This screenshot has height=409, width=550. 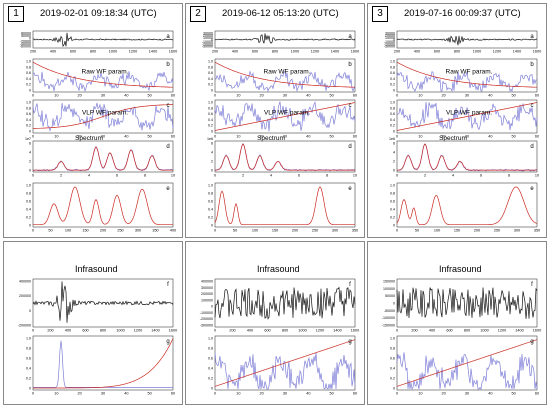 What do you see at coordinates (207, 294) in the screenshot?
I see `y-tick-label: 200000` at bounding box center [207, 294].